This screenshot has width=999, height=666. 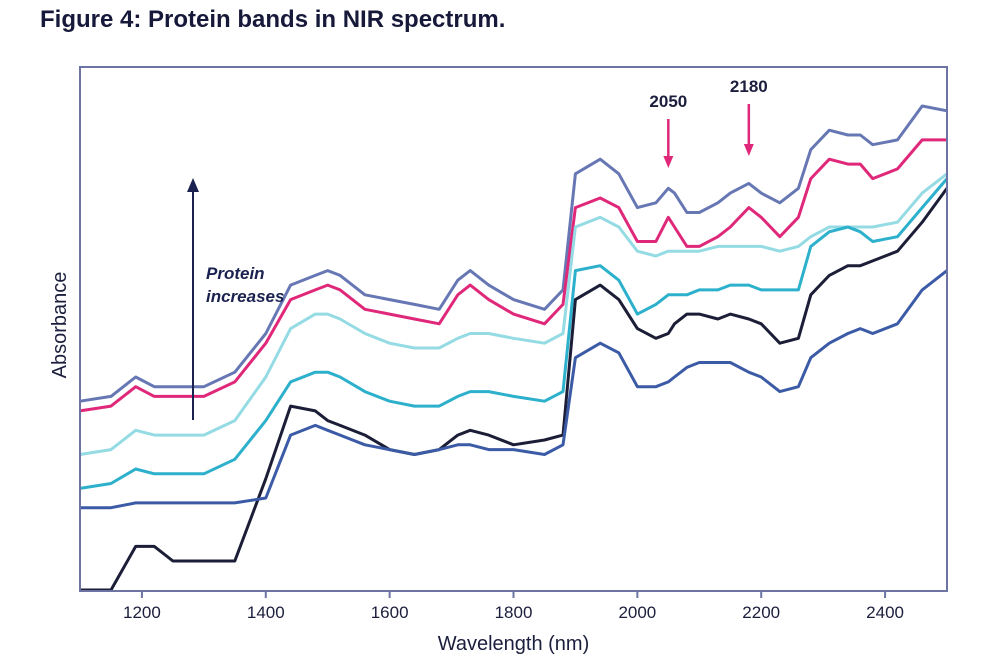 I want to click on figure-title: Figure 4: Protein bands in NIR spectrum., so click(x=272, y=20).